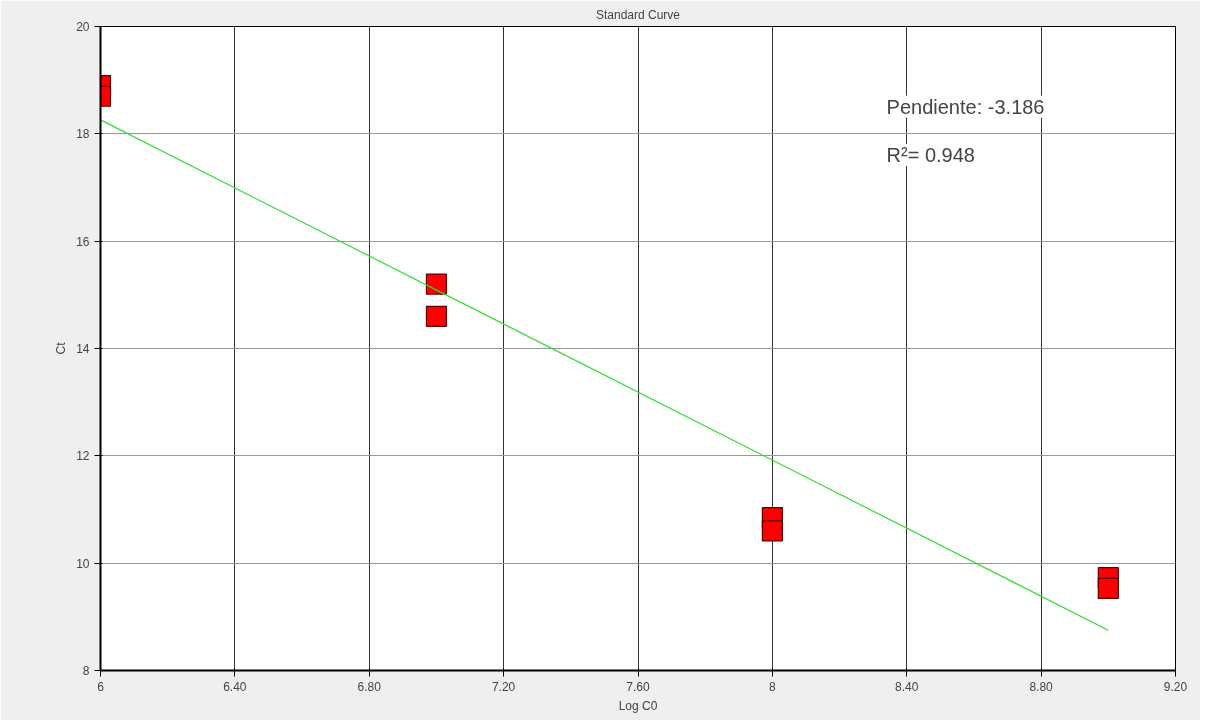  I want to click on y-tick-label: 16, so click(83, 241).